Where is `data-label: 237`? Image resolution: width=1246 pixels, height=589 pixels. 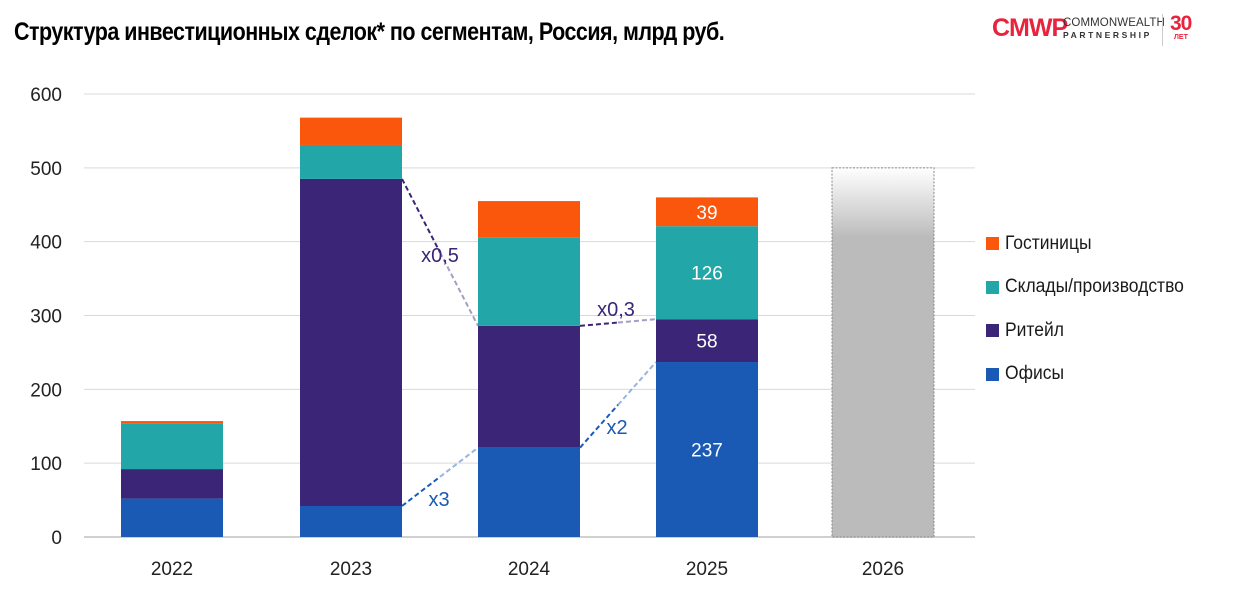
data-label: 237 is located at coordinates (707, 451).